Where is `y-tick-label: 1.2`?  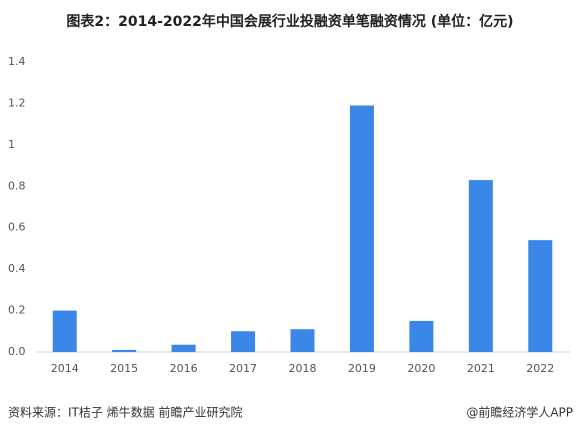 y-tick-label: 1.2 is located at coordinates (17, 102).